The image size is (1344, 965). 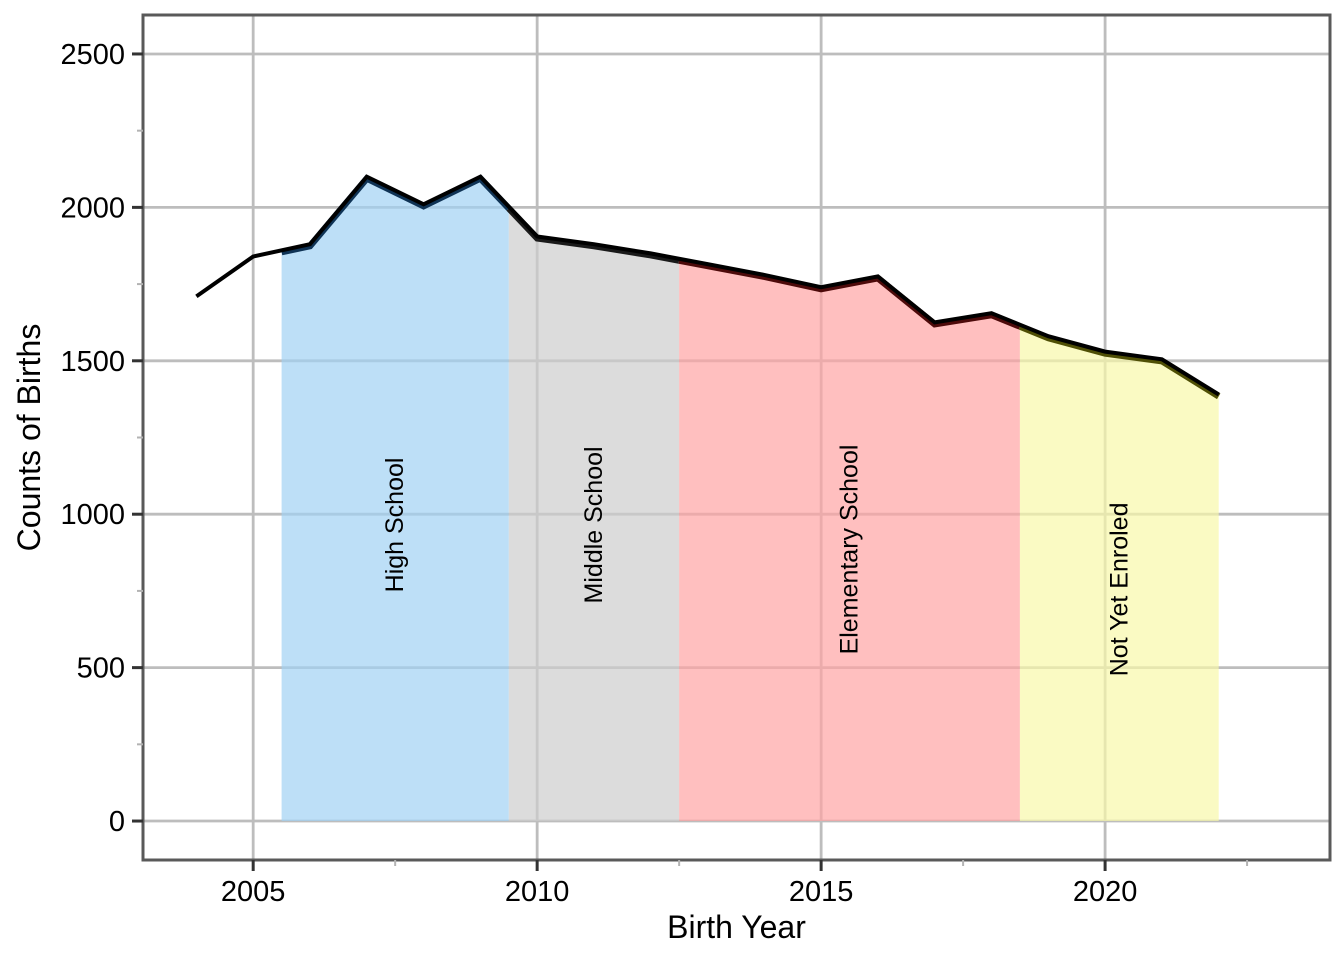 I want to click on region-label-high-school: High School, so click(x=395, y=525).